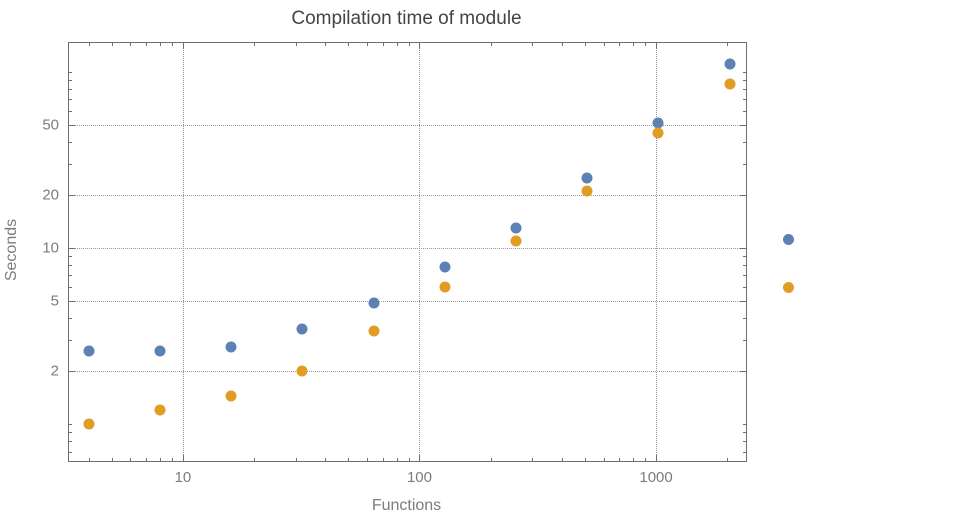  Describe the element at coordinates (11, 250) in the screenshot. I see `y-axis-label: Seconds` at that location.